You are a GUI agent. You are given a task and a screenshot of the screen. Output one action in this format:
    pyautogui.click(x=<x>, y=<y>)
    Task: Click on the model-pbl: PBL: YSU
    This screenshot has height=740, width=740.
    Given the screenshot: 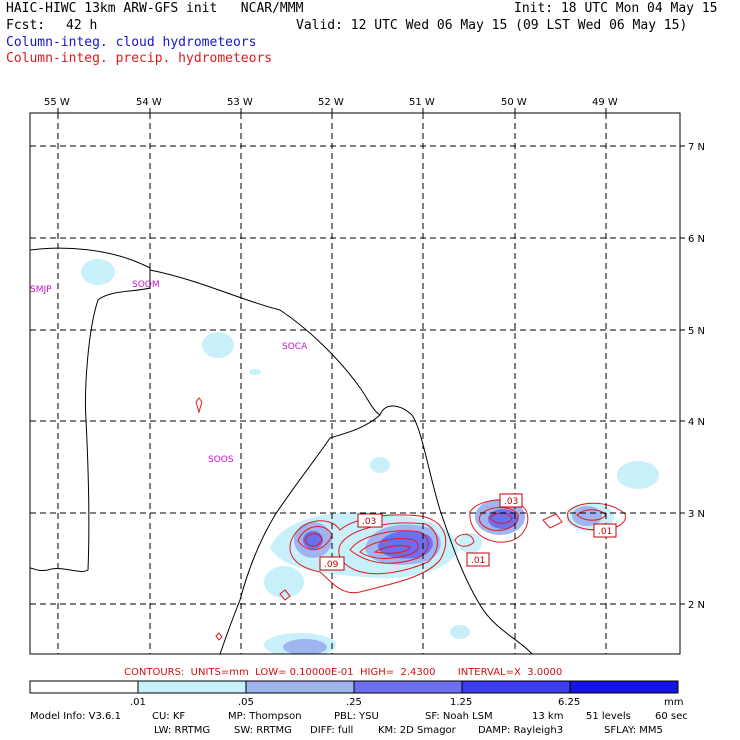 What is the action you would take?
    pyautogui.click(x=356, y=716)
    